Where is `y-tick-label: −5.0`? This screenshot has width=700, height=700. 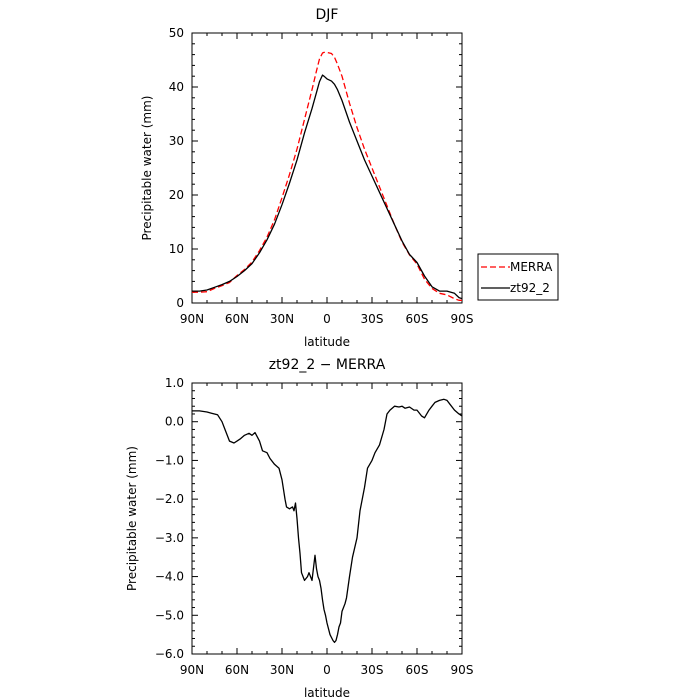
y-tick-label: −5.0 is located at coordinates (169, 615).